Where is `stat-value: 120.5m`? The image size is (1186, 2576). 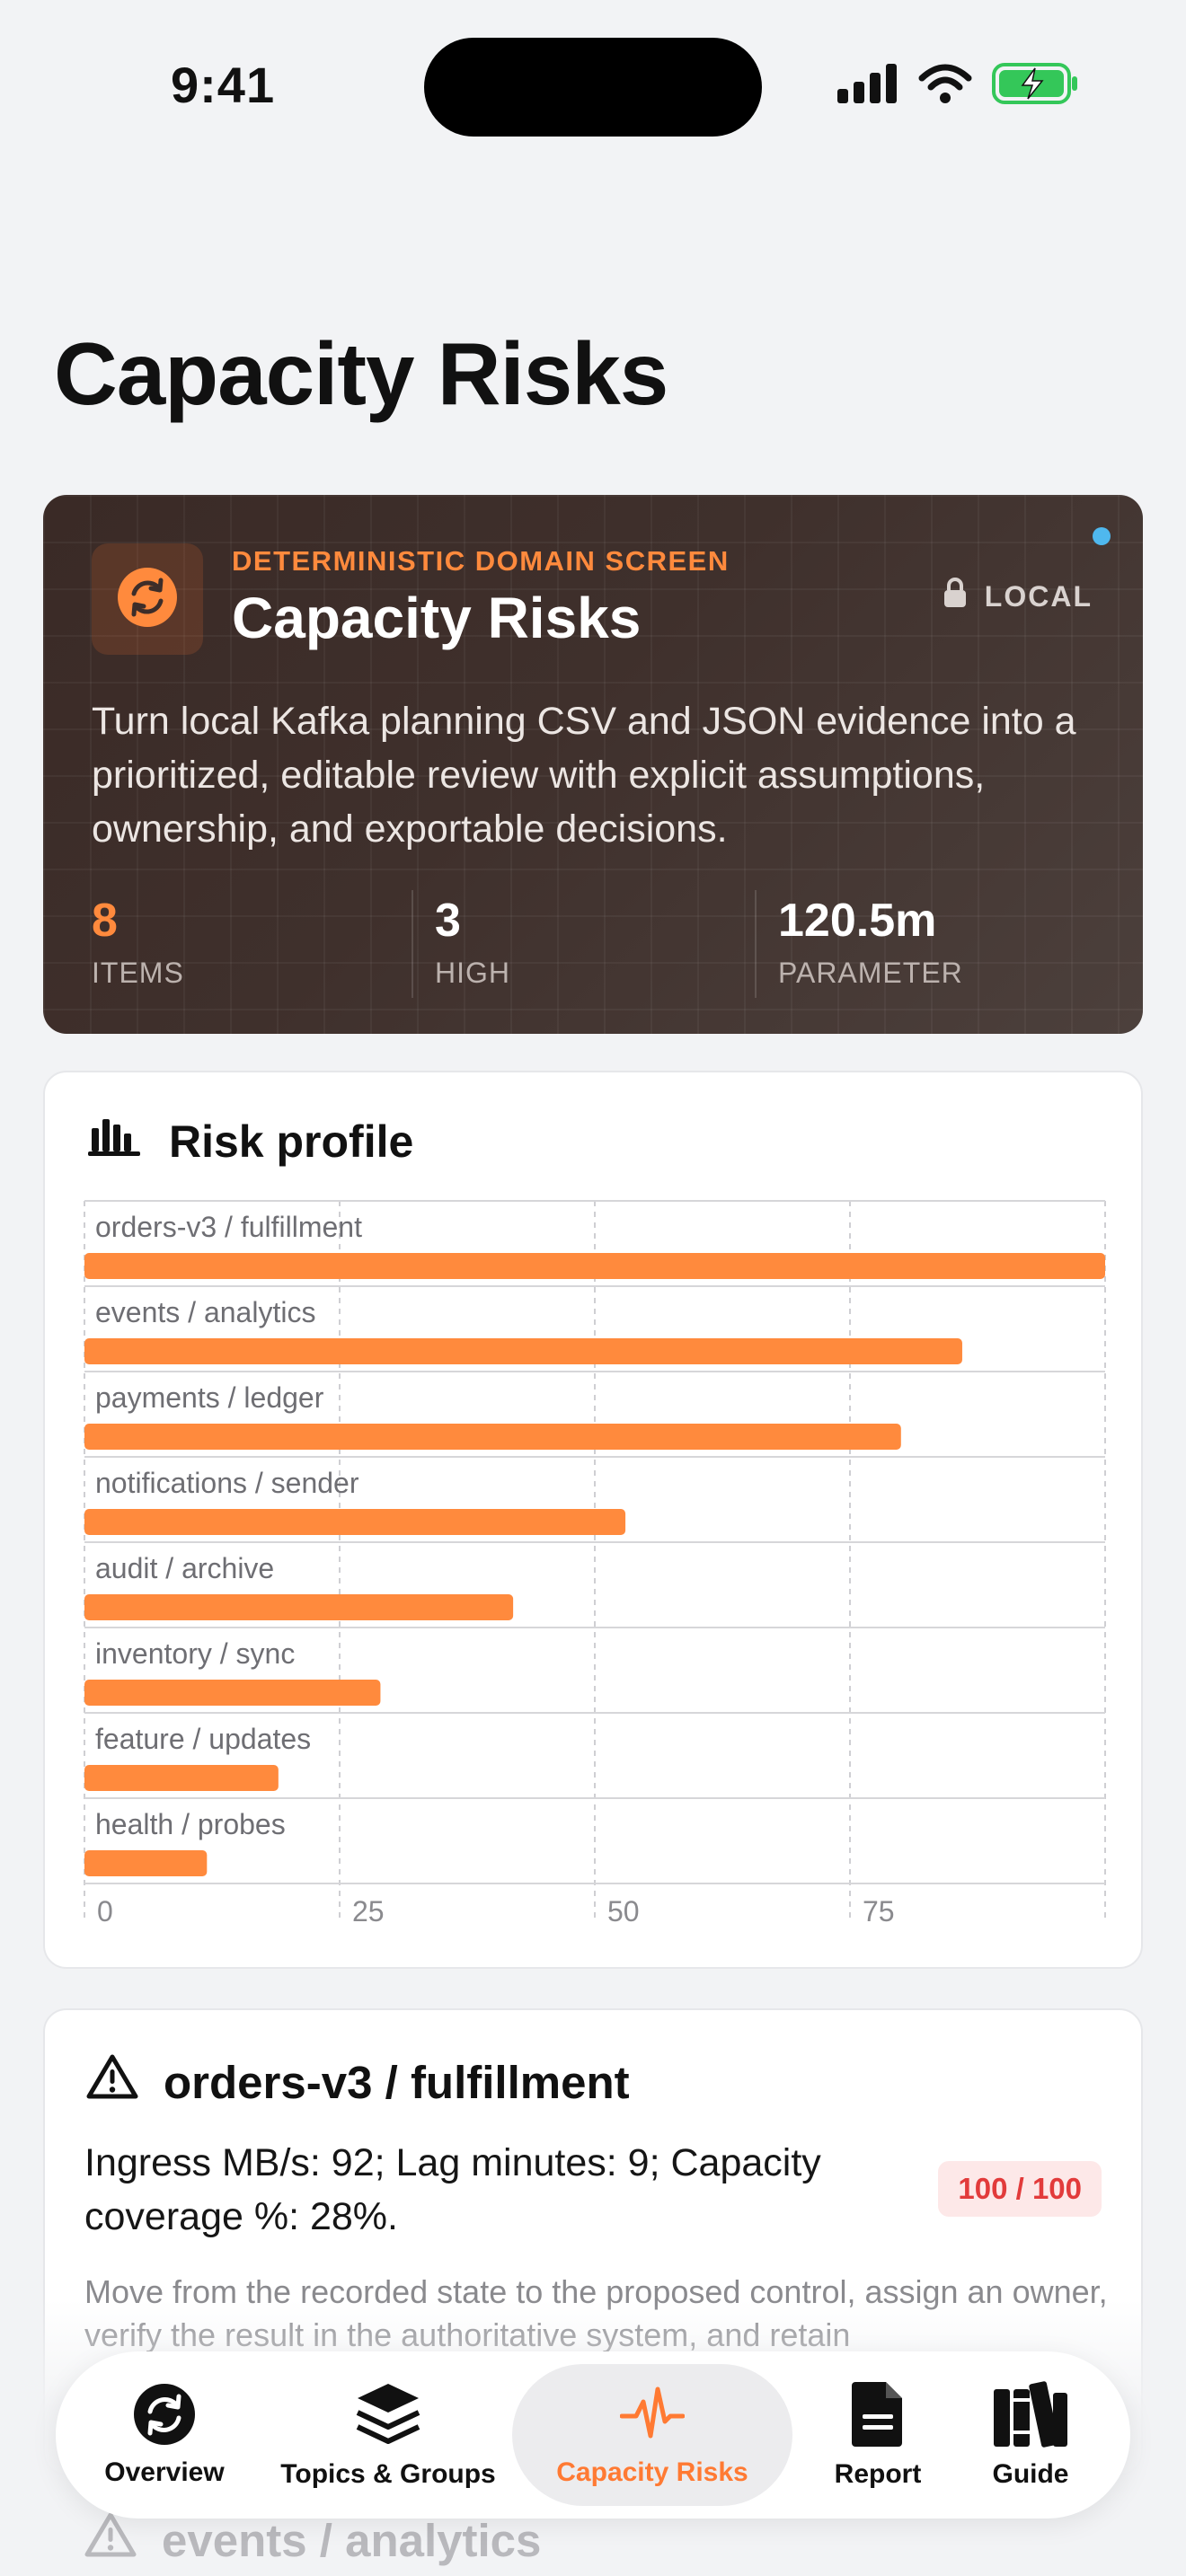
stat-value: 120.5m is located at coordinates (857, 921).